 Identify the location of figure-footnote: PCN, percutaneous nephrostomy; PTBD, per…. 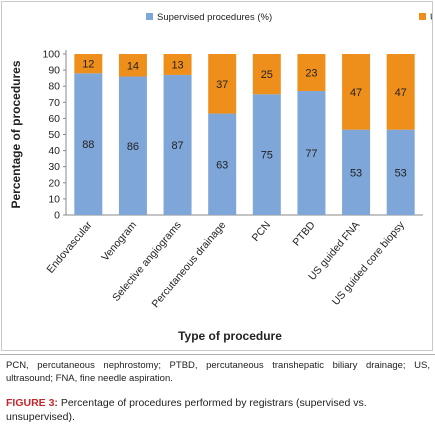
(218, 372).